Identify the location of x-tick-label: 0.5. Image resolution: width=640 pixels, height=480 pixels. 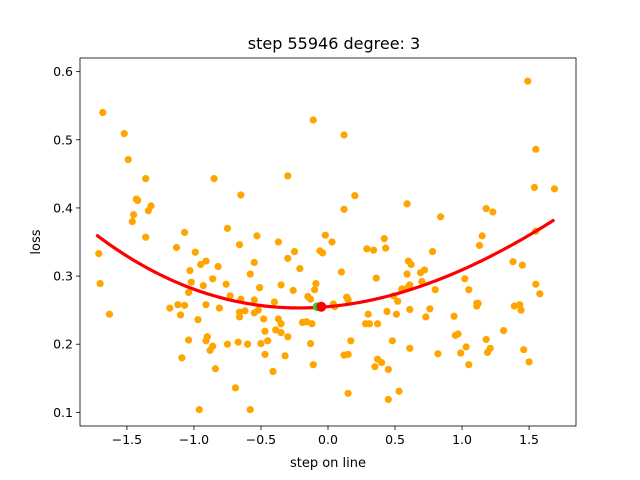
(395, 439).